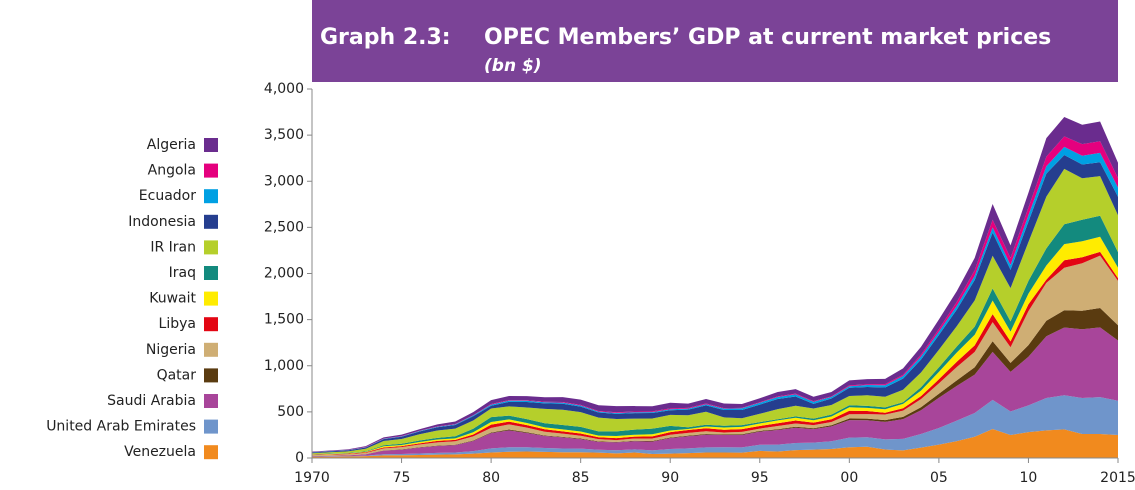 This screenshot has height=490, width=1135. Describe the element at coordinates (284, 274) in the screenshot. I see `y-tick-label: 2,000` at that location.